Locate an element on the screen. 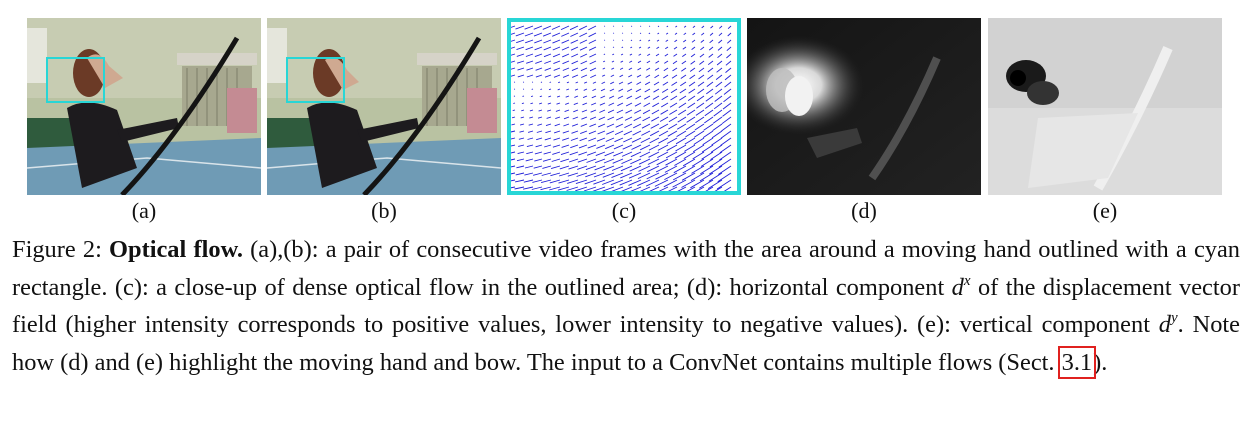  label-c: (c) is located at coordinates (624, 210).